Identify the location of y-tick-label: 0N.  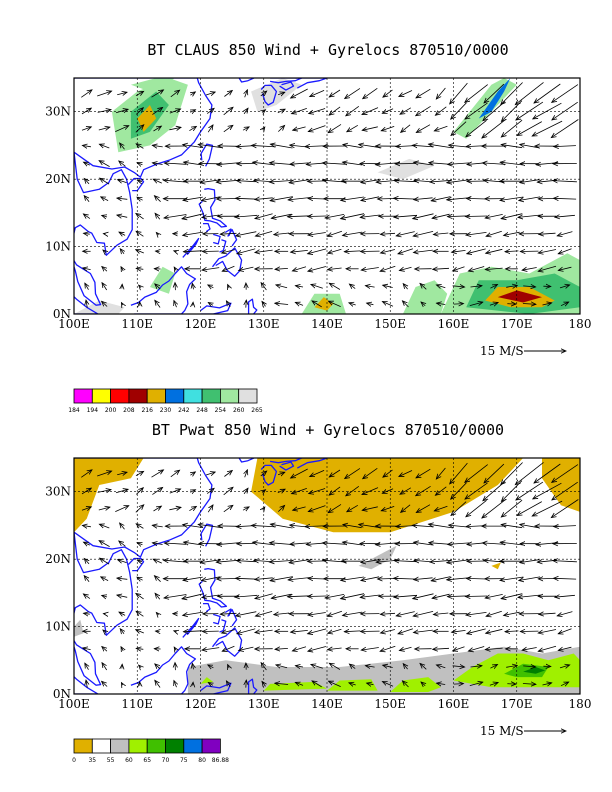
(62, 314).